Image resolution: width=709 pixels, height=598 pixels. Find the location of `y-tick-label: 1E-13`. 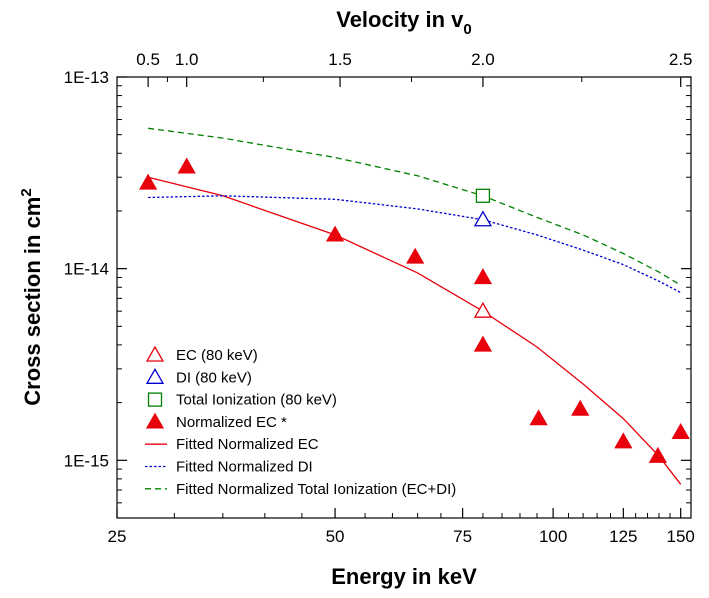

y-tick-label: 1E-13 is located at coordinates (86, 77).